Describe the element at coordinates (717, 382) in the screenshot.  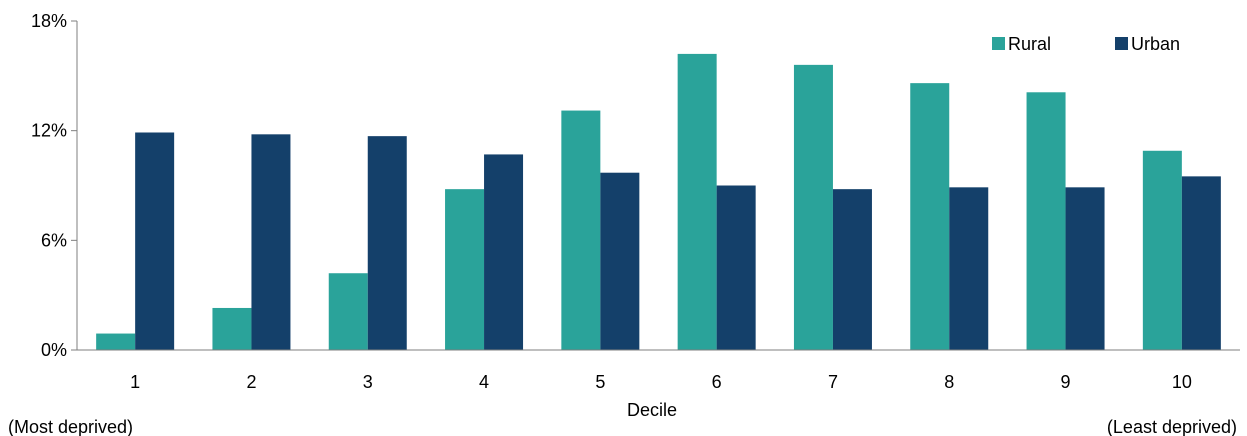
I see `x-tick-label: 6` at that location.